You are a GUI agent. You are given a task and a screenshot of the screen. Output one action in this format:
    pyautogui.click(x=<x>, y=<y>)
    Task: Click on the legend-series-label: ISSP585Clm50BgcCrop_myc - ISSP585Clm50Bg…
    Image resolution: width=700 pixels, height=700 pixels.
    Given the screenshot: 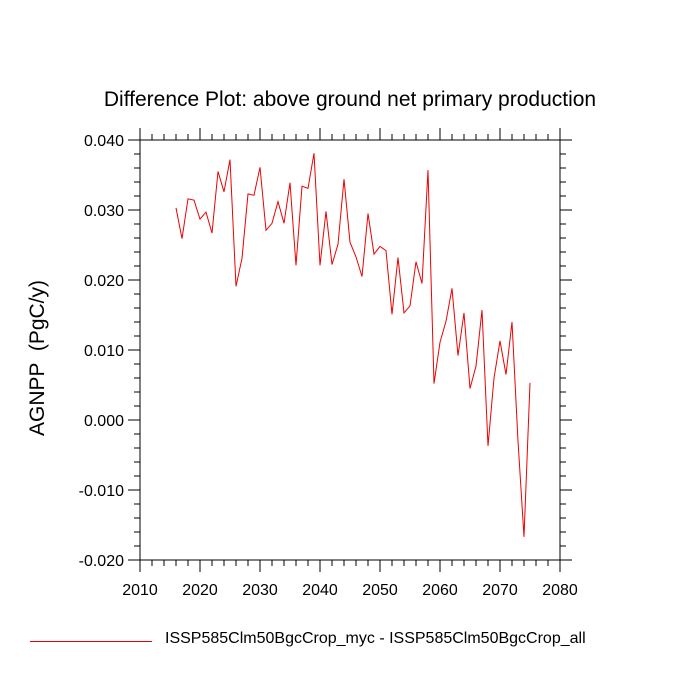 What is the action you would take?
    pyautogui.click(x=375, y=638)
    